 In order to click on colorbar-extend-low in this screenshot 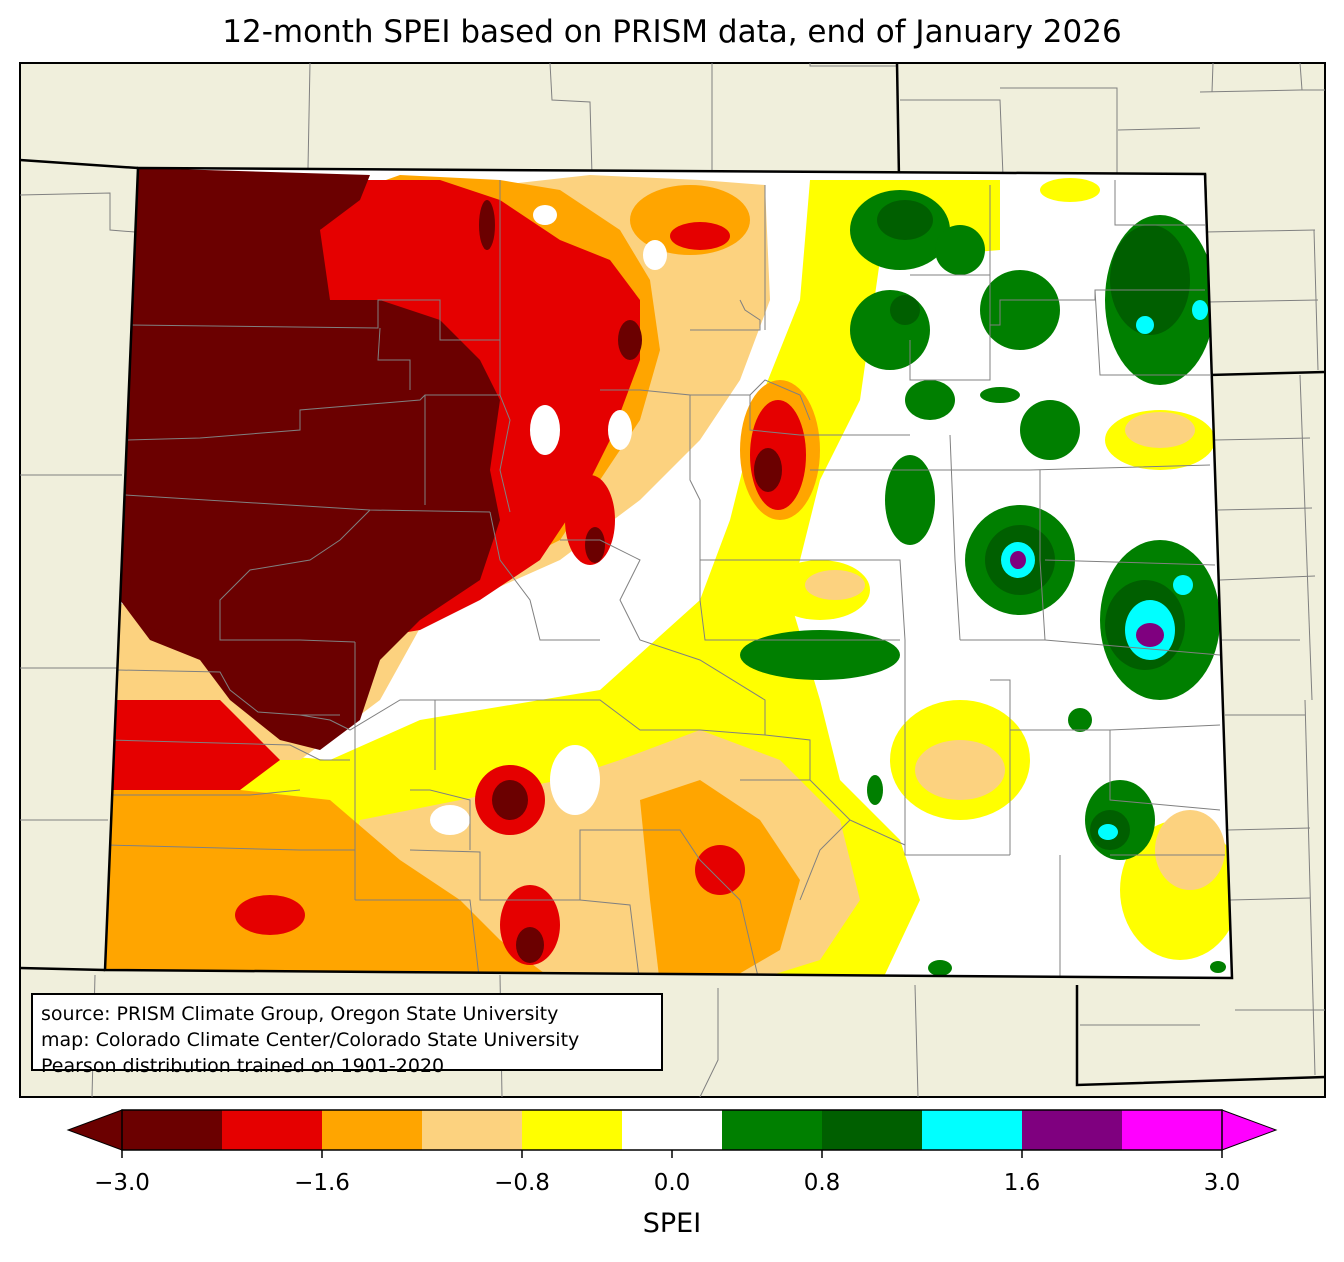, I will do `click(94, 1130)`.